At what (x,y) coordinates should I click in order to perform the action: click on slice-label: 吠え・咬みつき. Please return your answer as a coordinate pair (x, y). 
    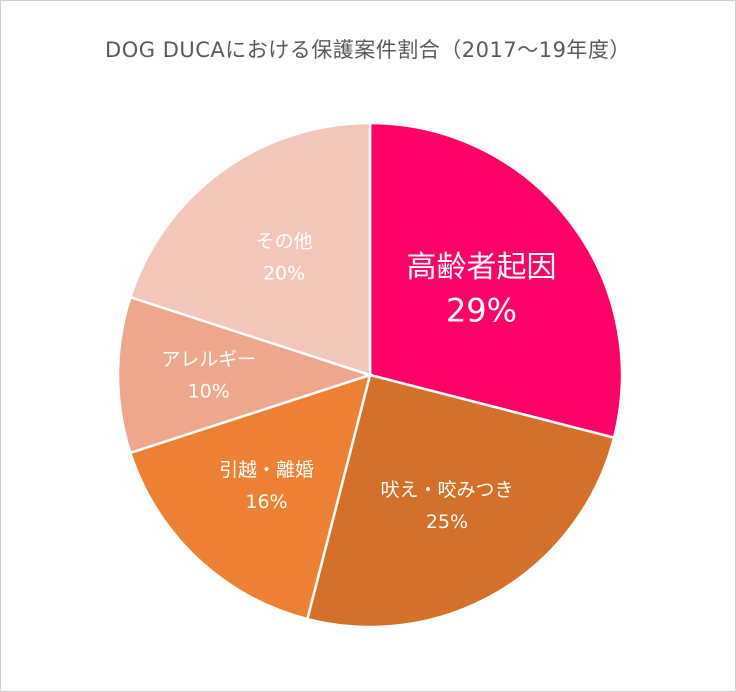
    Looking at the image, I should click on (446, 490).